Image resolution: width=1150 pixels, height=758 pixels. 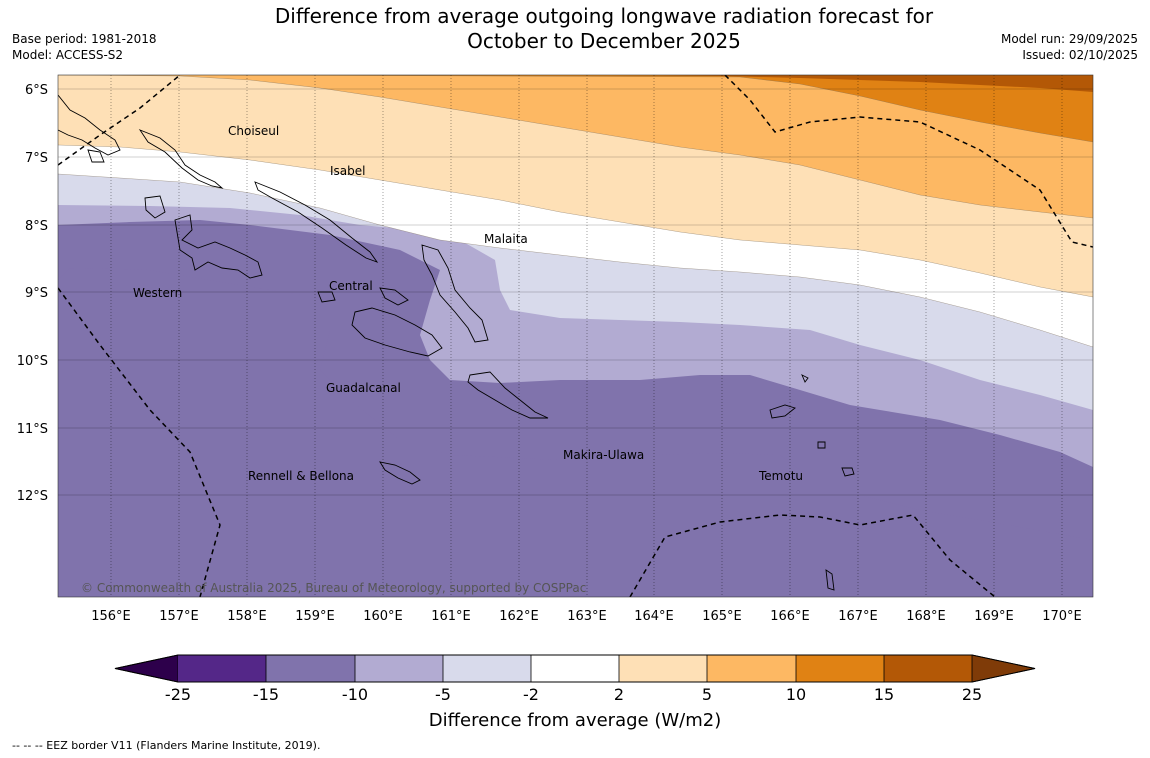 What do you see at coordinates (32, 361) in the screenshot?
I see `lat-label-10s: 10°S` at bounding box center [32, 361].